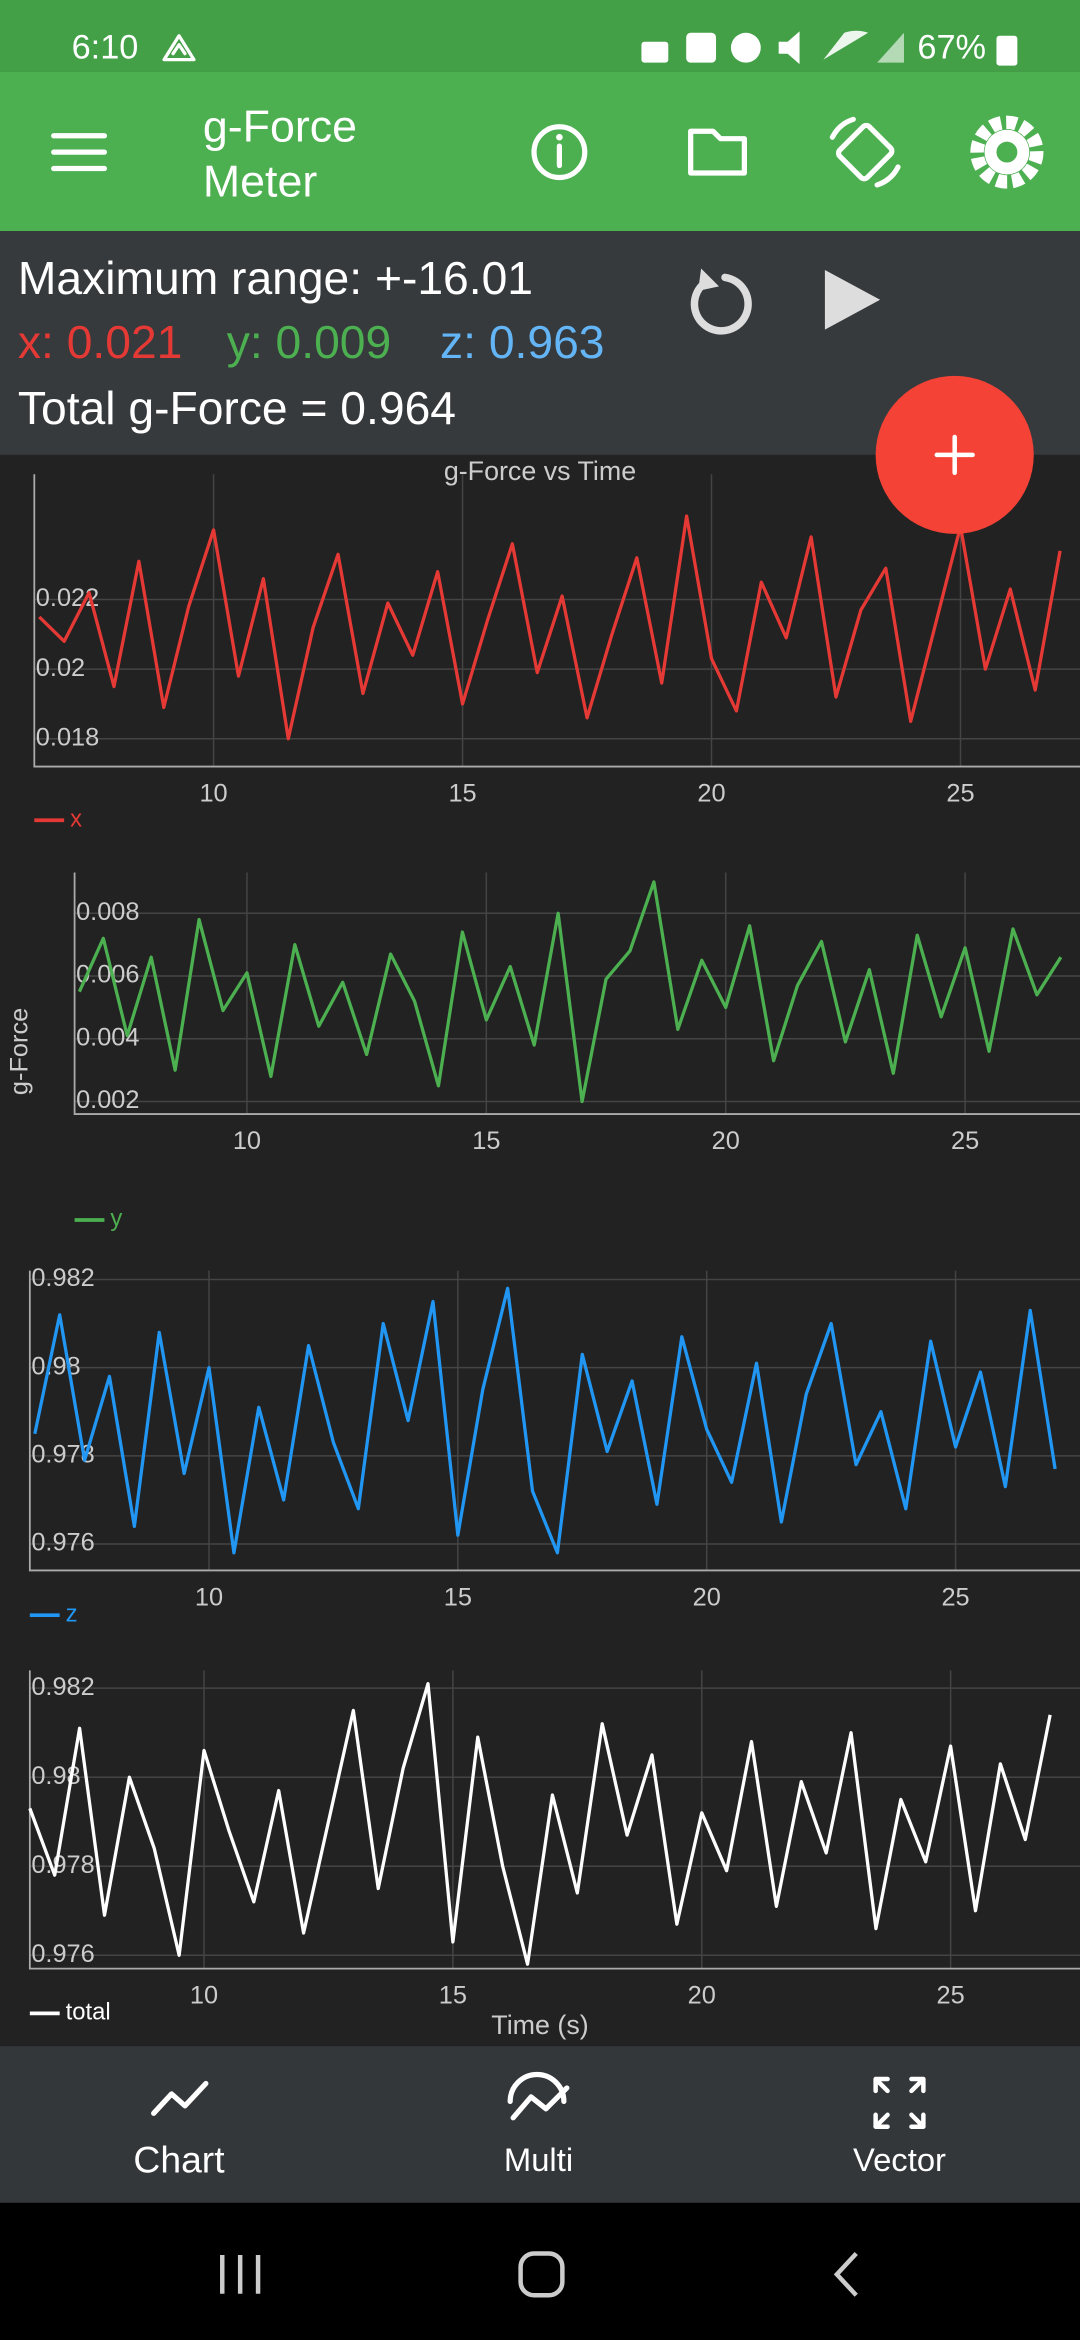 The width and height of the screenshot is (1080, 2340). What do you see at coordinates (275, 278) in the screenshot?
I see `max-range: Maximum range: +-16.01` at bounding box center [275, 278].